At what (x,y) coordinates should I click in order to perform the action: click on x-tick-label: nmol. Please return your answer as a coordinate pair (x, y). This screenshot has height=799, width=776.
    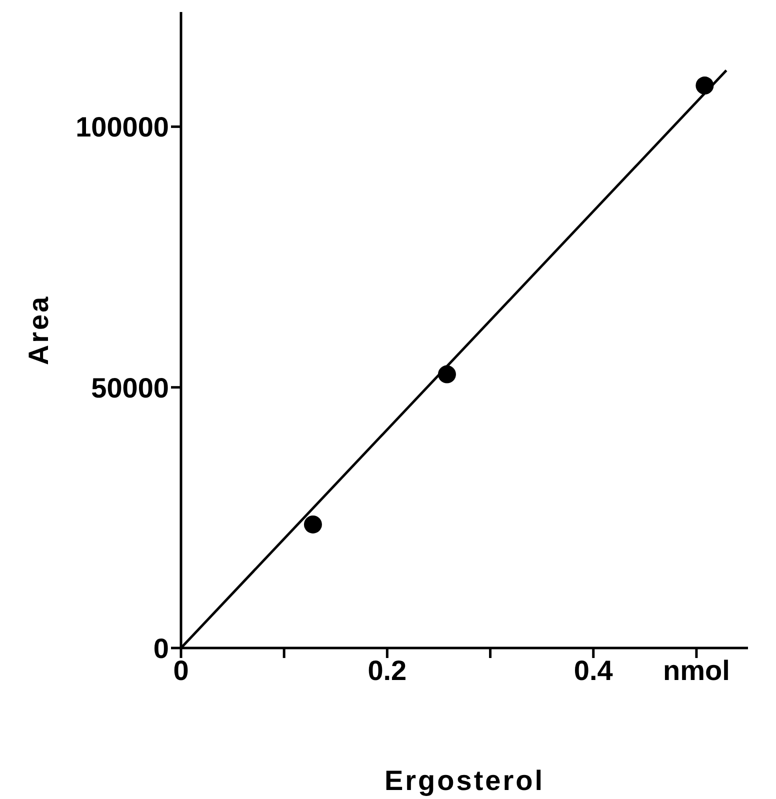
    Looking at the image, I should click on (696, 670).